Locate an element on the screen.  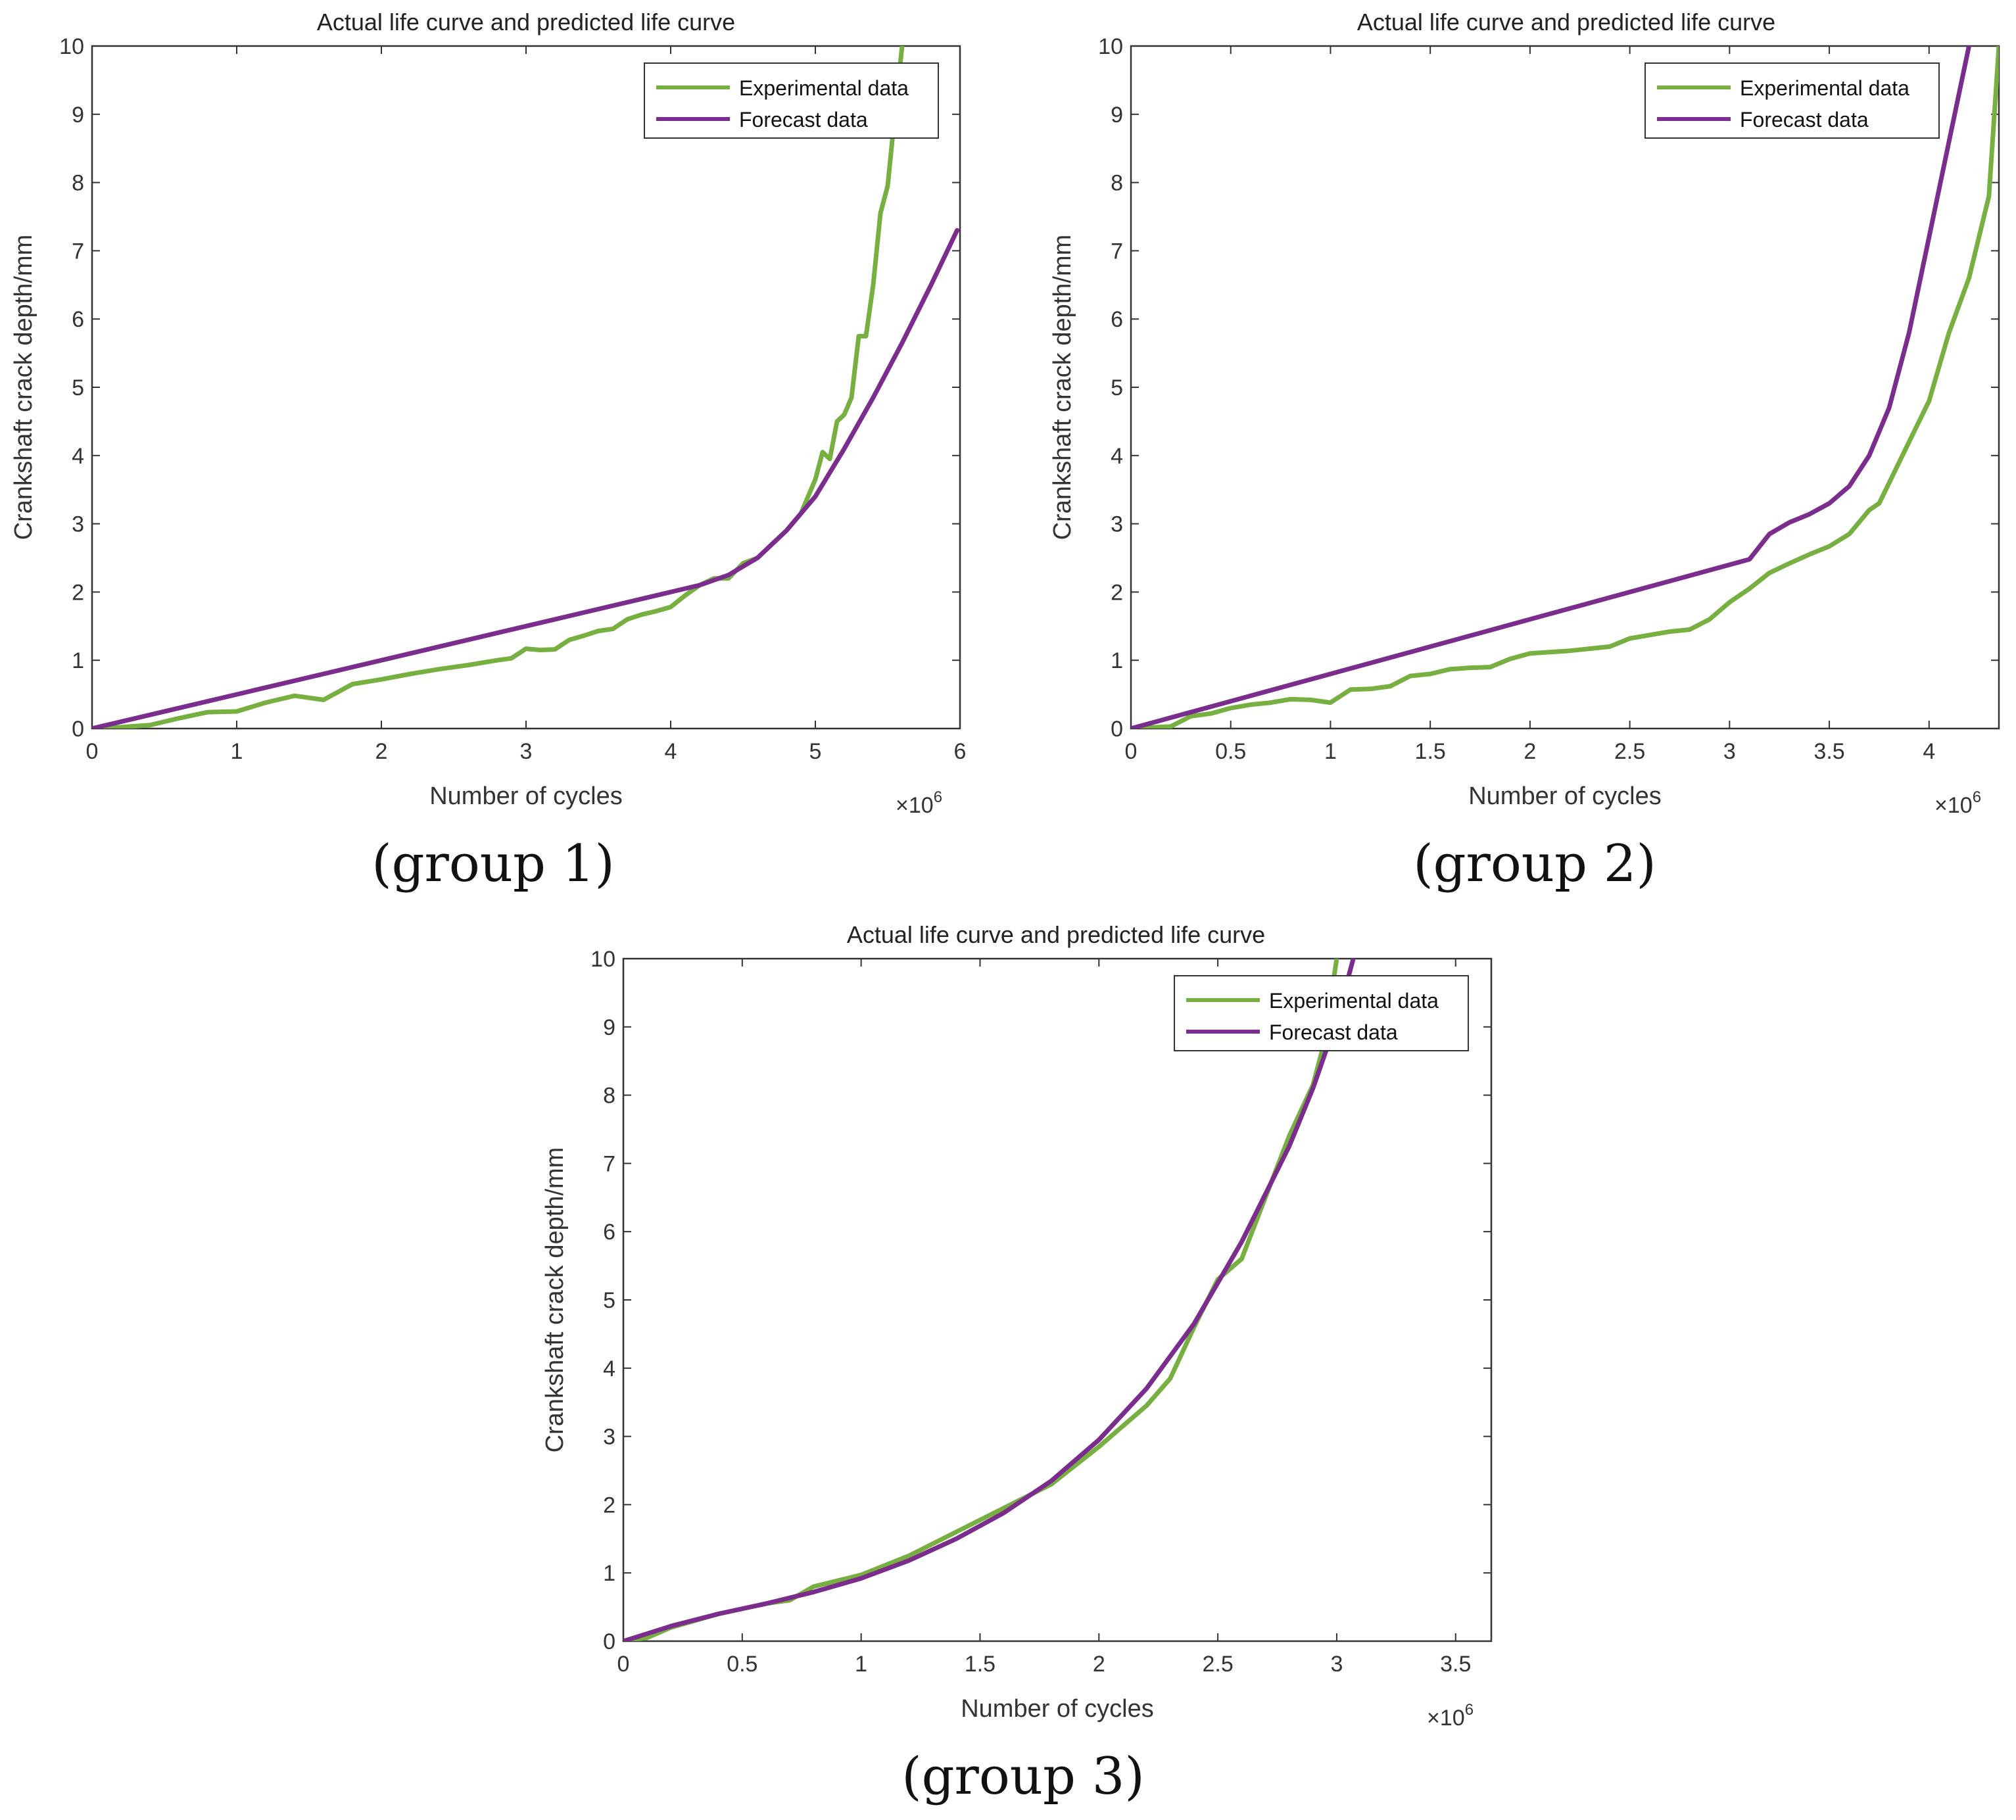
panel-caption-group-2: (group 2) is located at coordinates (1534, 864).